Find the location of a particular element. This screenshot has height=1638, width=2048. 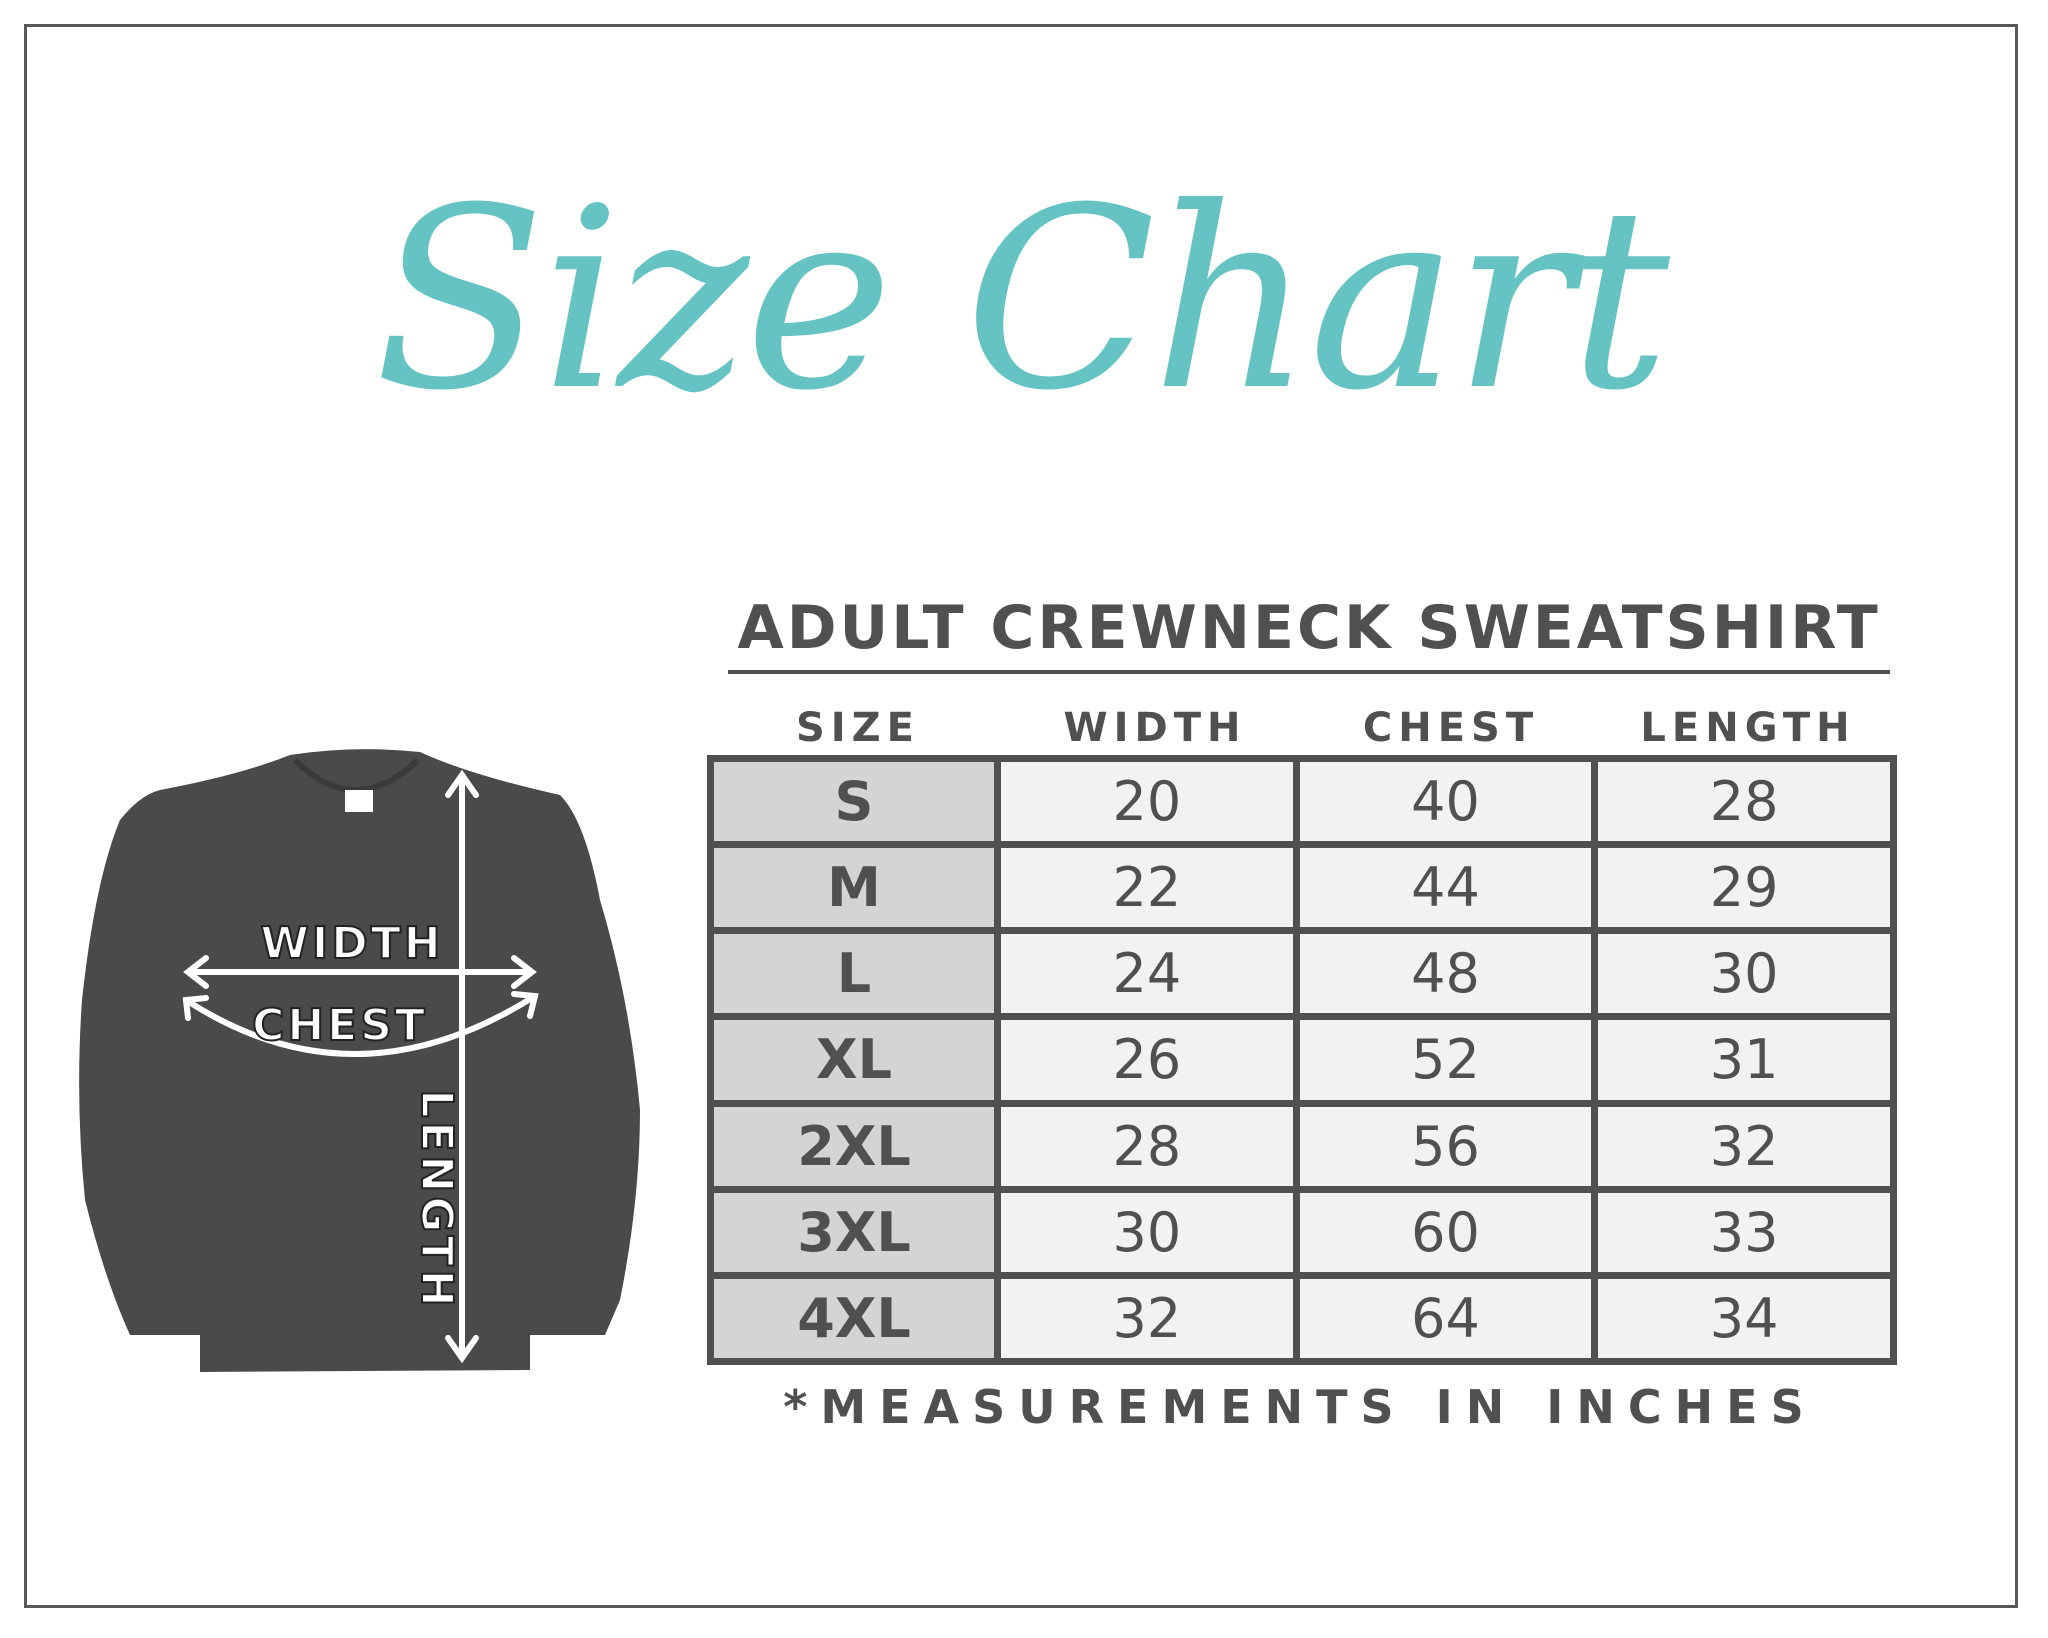

brand-tag is located at coordinates (359, 801).